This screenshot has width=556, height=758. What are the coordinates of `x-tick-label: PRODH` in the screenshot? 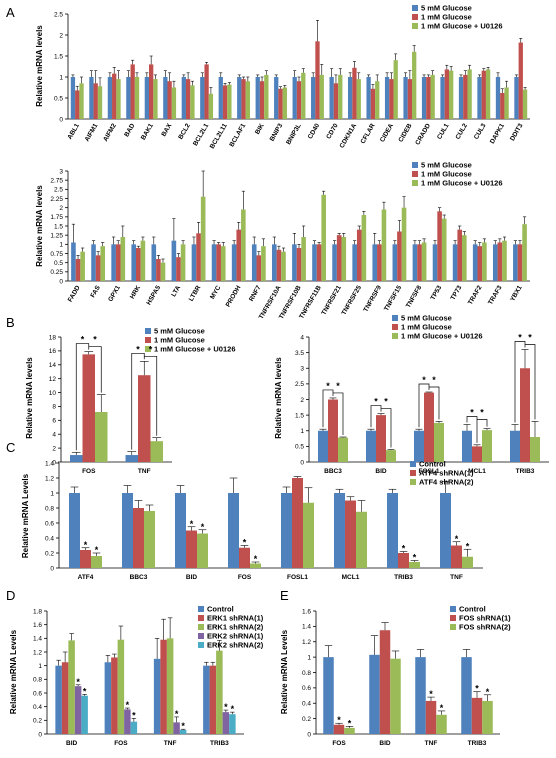 It's located at (234, 296).